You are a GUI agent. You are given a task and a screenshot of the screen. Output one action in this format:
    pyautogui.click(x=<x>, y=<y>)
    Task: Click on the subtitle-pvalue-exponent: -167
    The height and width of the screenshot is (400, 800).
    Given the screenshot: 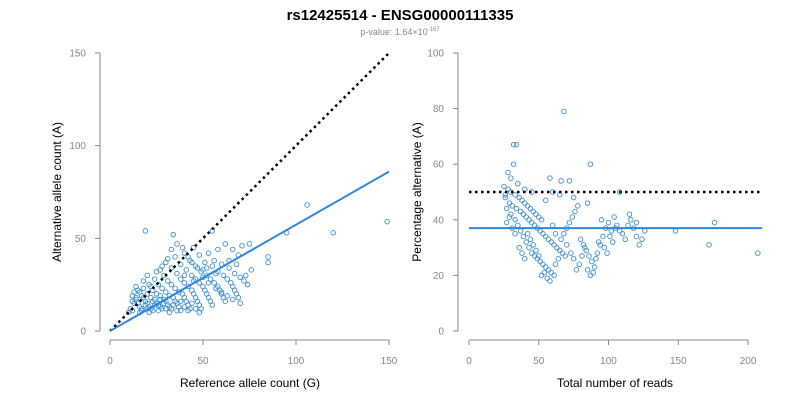 What is the action you would take?
    pyautogui.click(x=434, y=30)
    